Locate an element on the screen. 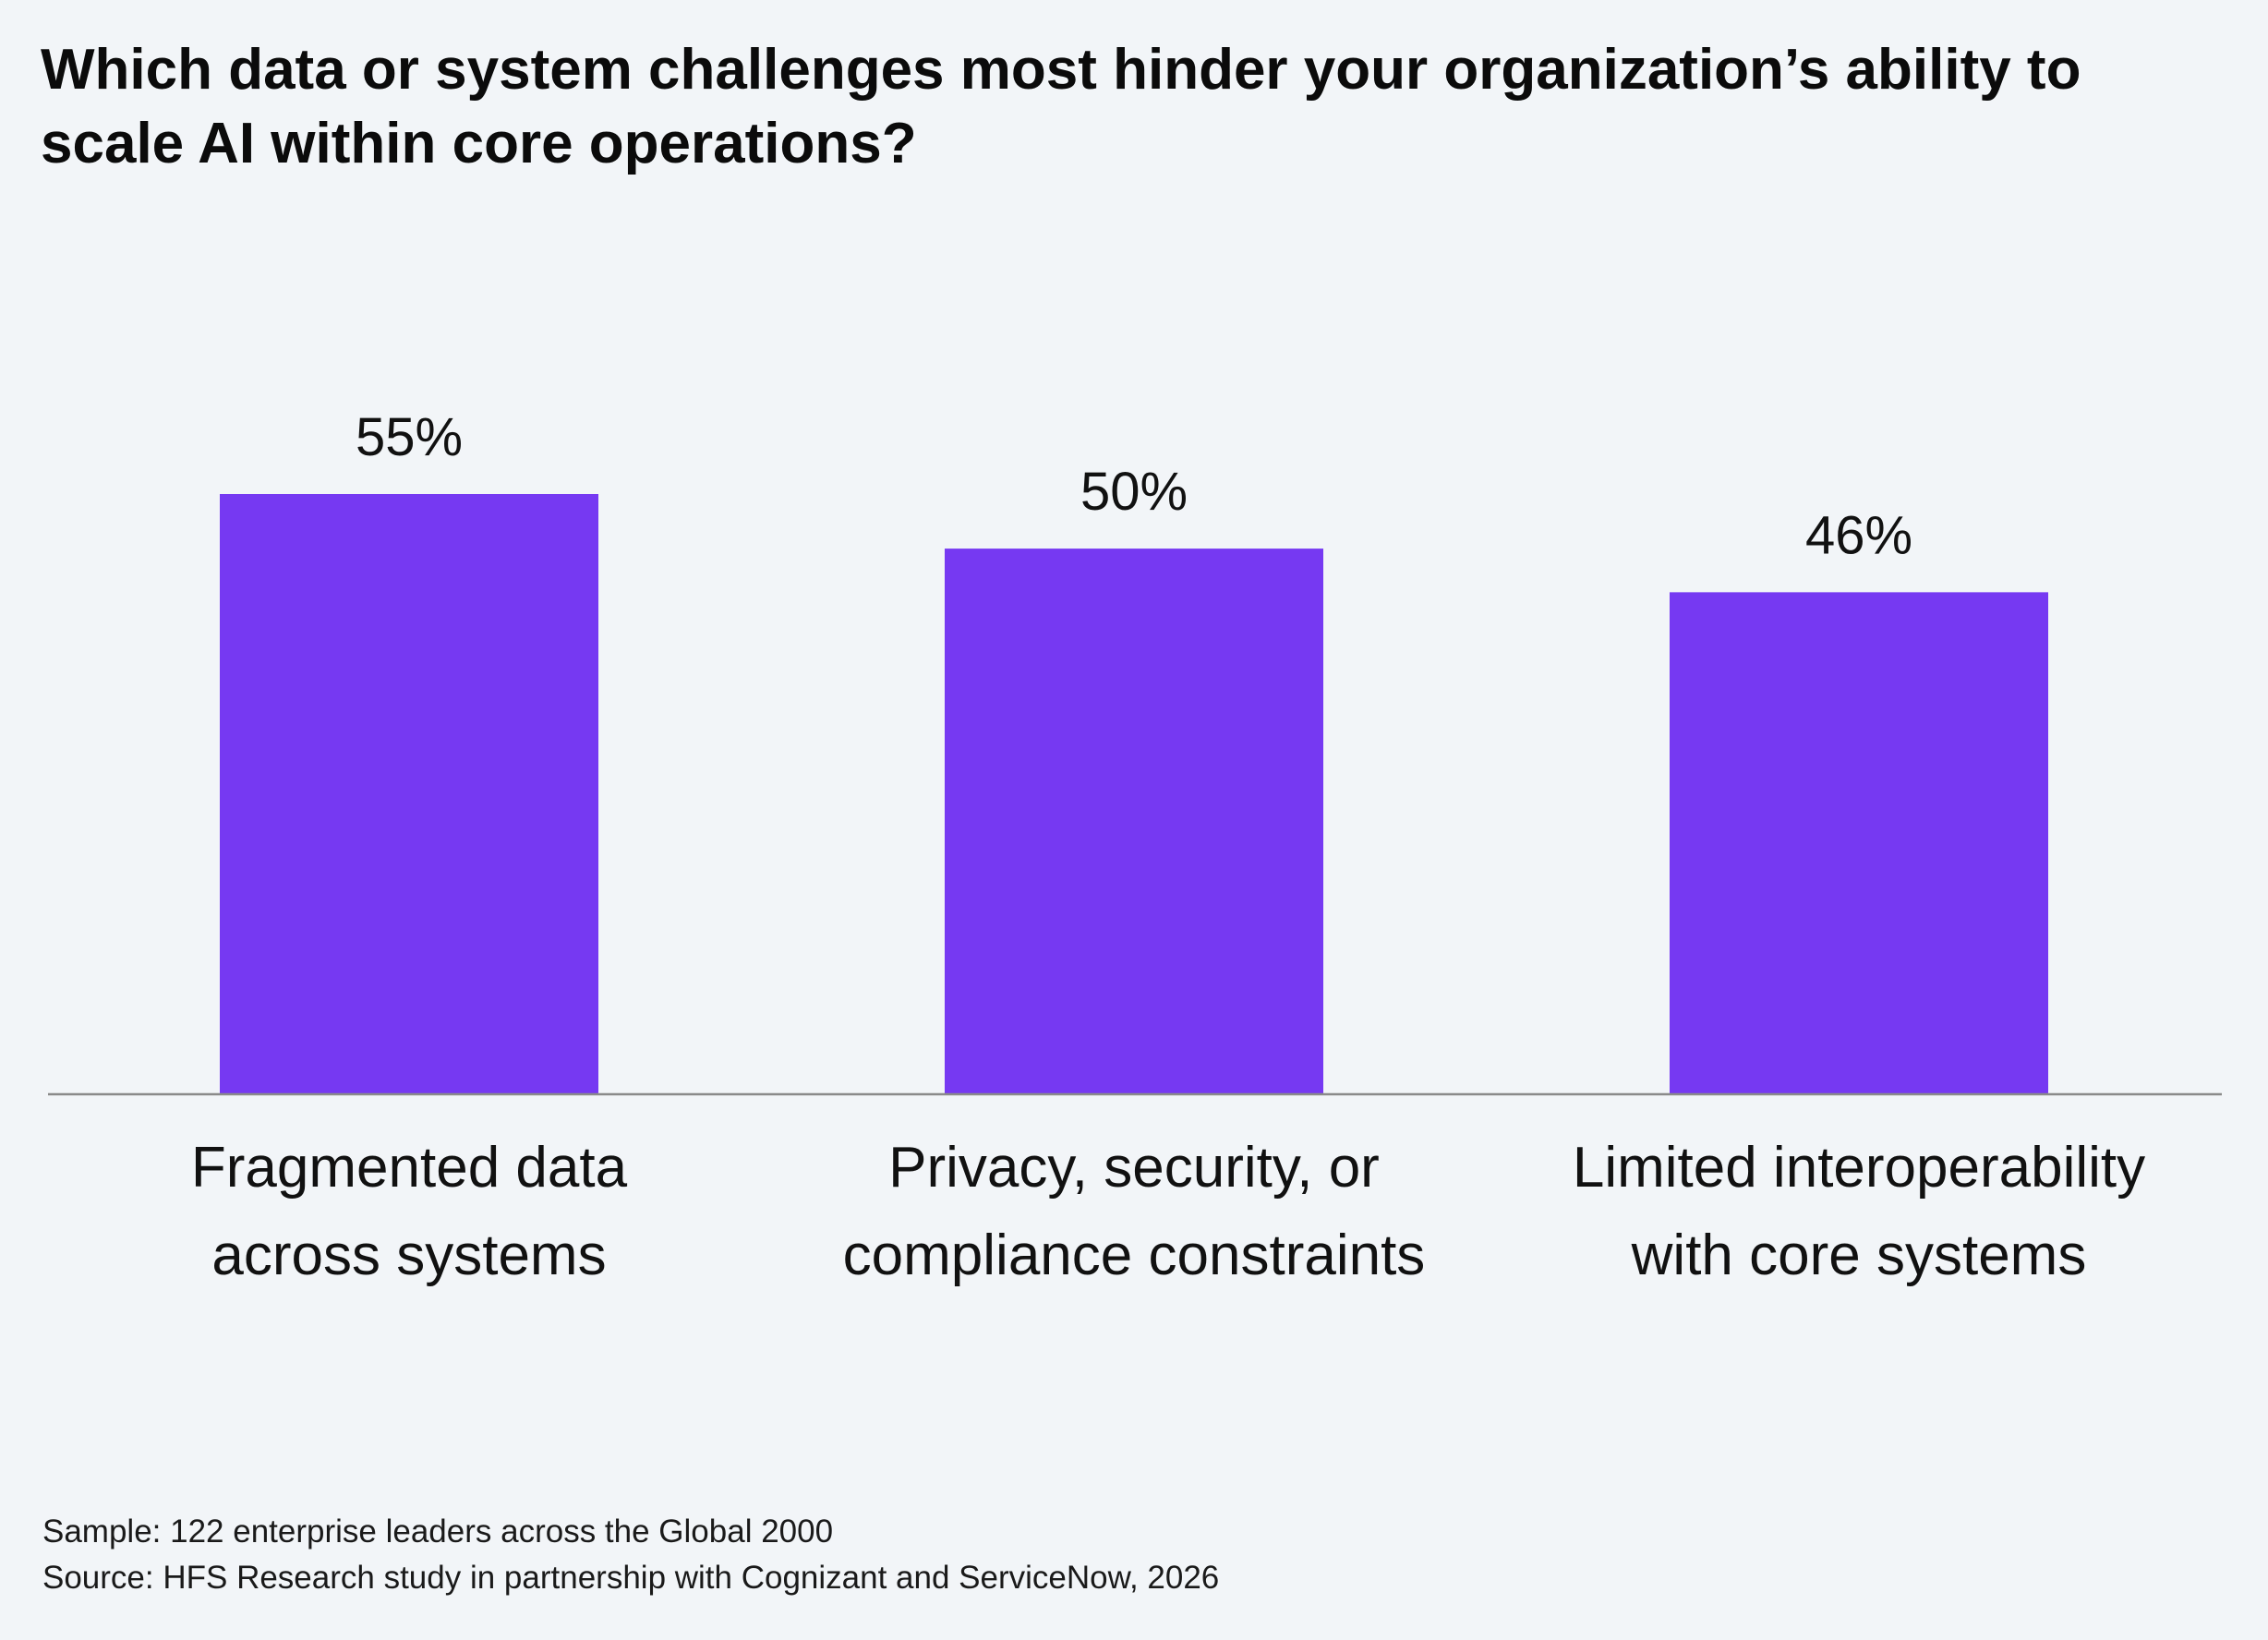 This screenshot has height=1640, width=2268. bar-value-label-1: 55% is located at coordinates (409, 437).